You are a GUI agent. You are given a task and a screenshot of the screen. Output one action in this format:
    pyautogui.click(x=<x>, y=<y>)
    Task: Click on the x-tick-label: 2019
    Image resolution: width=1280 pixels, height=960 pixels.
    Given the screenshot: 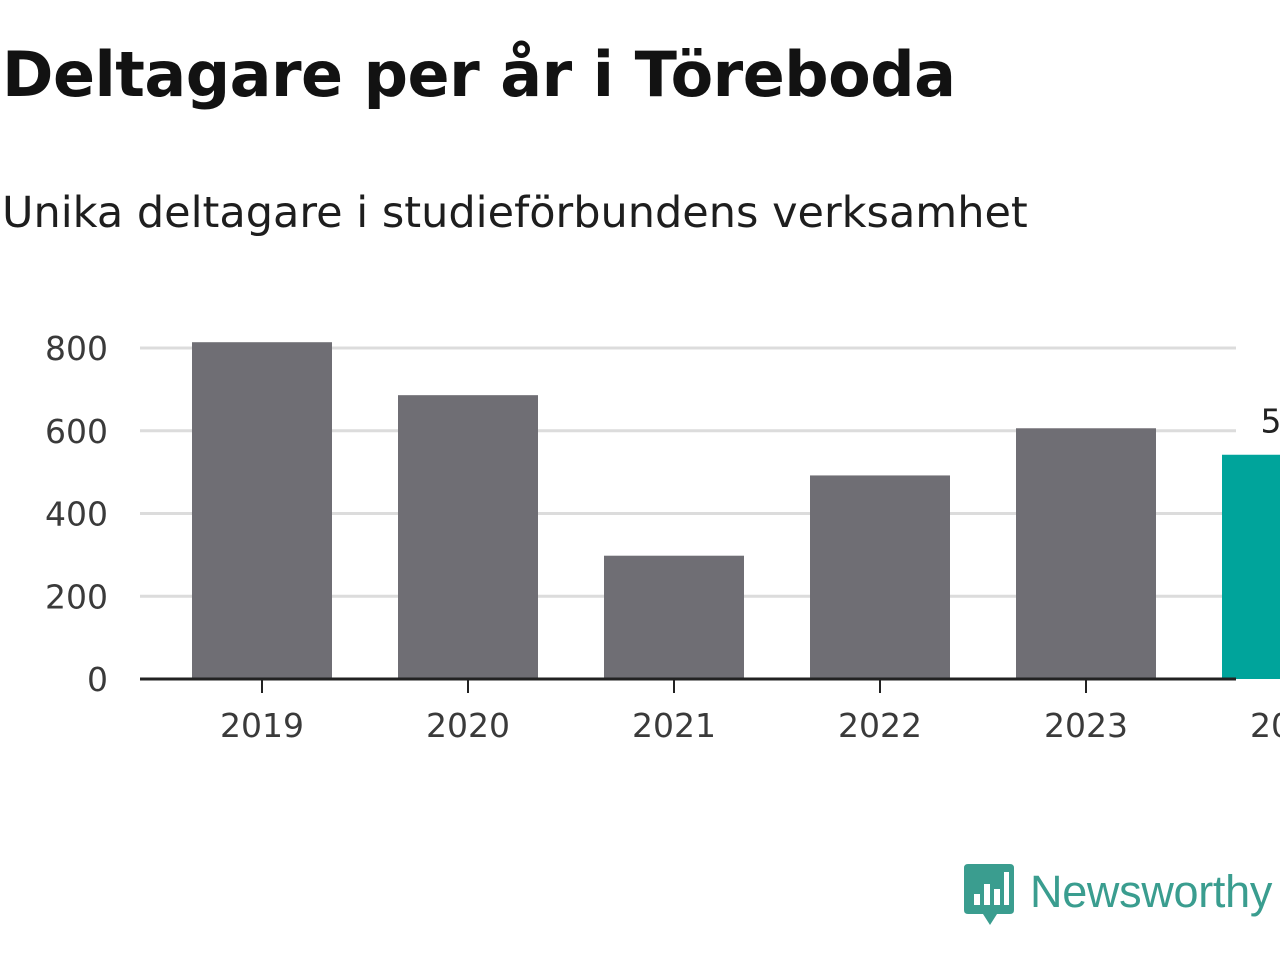 What is the action you would take?
    pyautogui.click(x=262, y=725)
    